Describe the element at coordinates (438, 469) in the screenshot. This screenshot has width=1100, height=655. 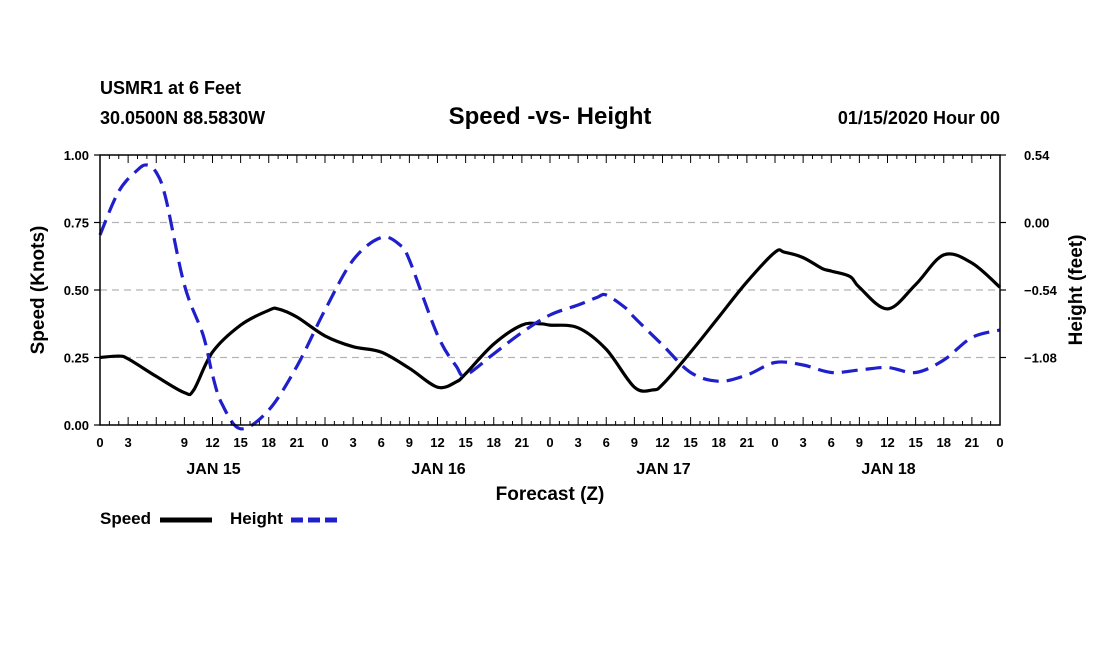
I see `day-label: JAN 16` at that location.